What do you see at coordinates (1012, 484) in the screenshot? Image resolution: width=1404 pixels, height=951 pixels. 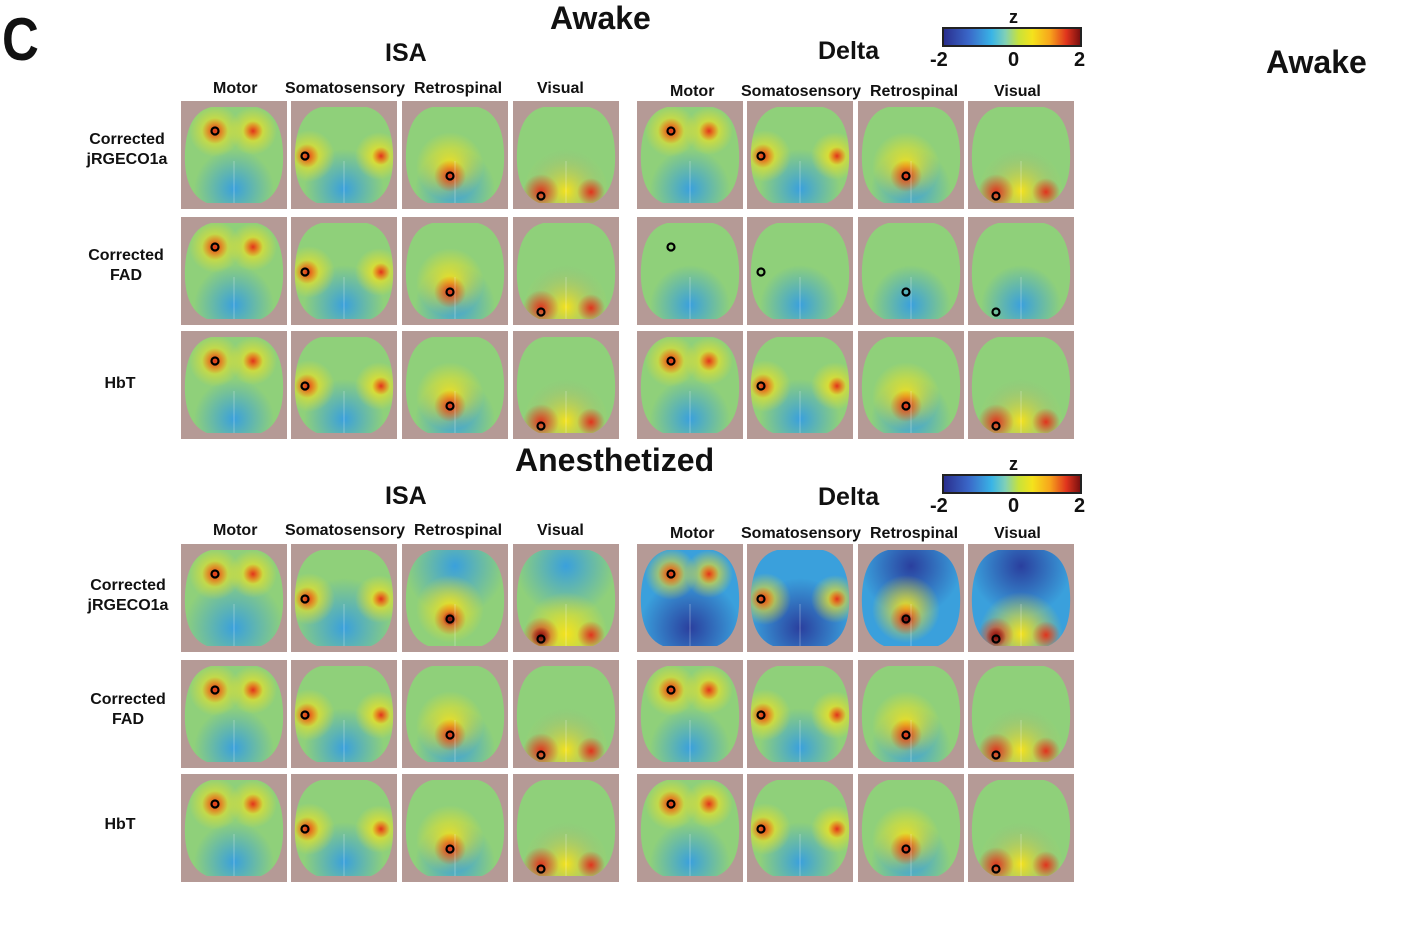 I see `colorbar-anesthetized` at bounding box center [1012, 484].